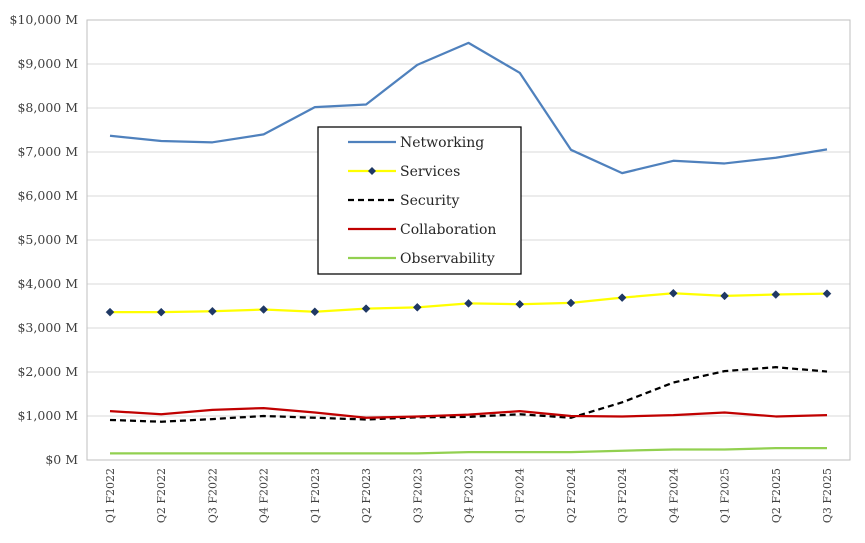  Describe the element at coordinates (776, 495) in the screenshot. I see `x-tick-label: Q2 F2025` at that location.